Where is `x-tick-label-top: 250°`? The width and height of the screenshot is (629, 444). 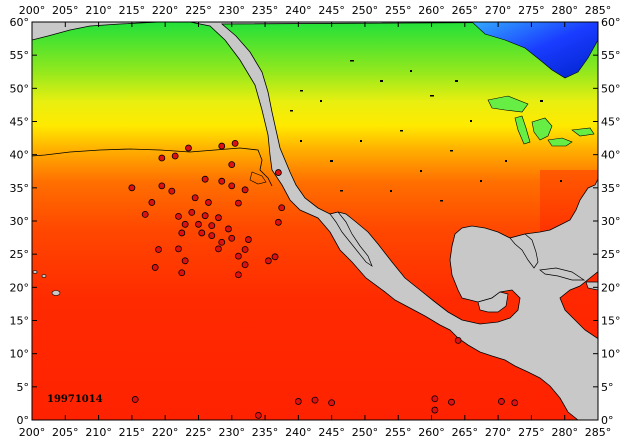 x-tick-label-top: 250° is located at coordinates (365, 10).